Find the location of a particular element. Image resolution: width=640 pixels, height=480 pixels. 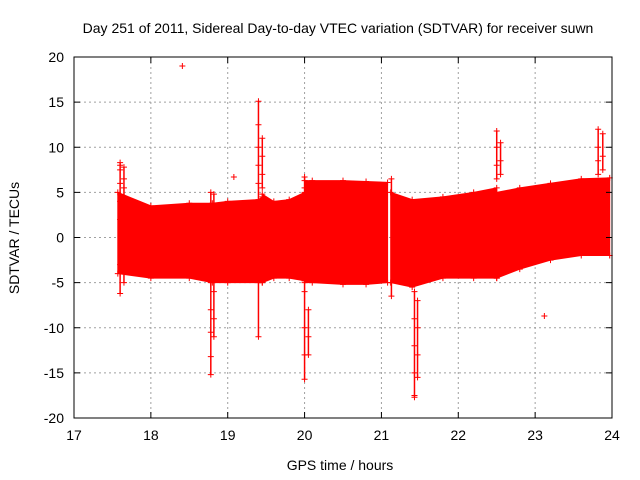

x-axis-label: GPS time / hours is located at coordinates (340, 465).